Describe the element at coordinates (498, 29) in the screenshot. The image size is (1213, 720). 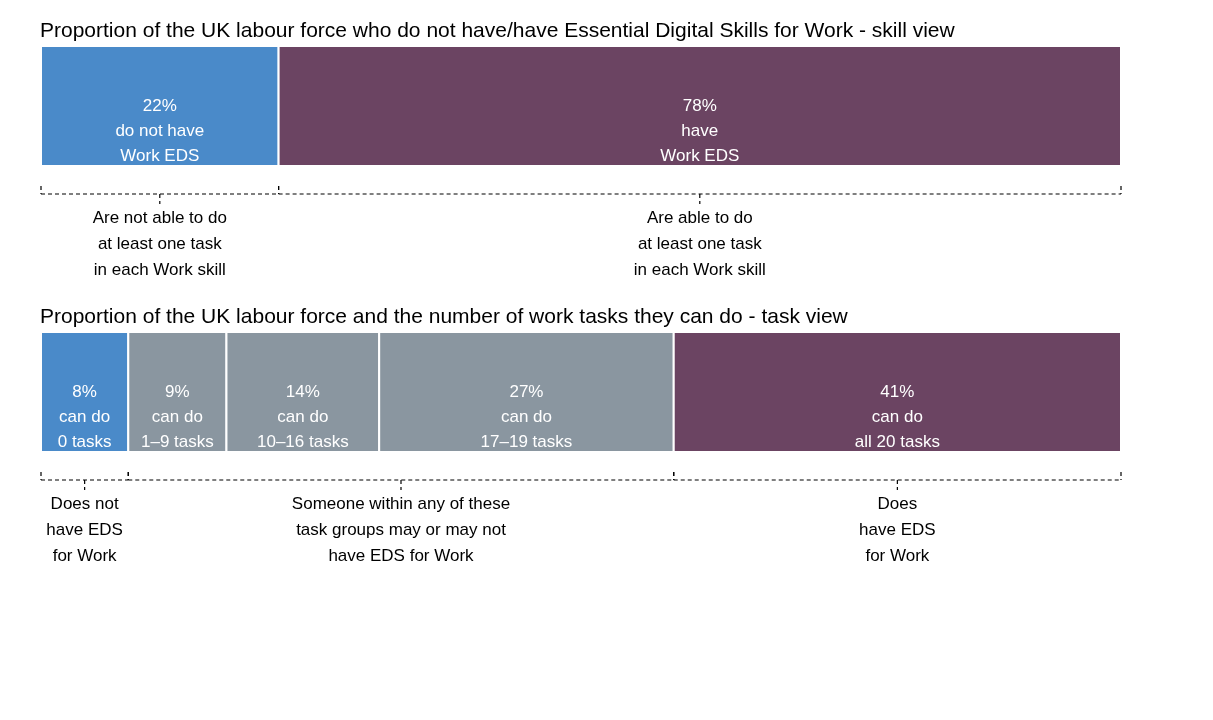
I see `chart-title: Proportion of the UK labour force who do not have/have Essential Digital Skills for Work - skill view` at that location.